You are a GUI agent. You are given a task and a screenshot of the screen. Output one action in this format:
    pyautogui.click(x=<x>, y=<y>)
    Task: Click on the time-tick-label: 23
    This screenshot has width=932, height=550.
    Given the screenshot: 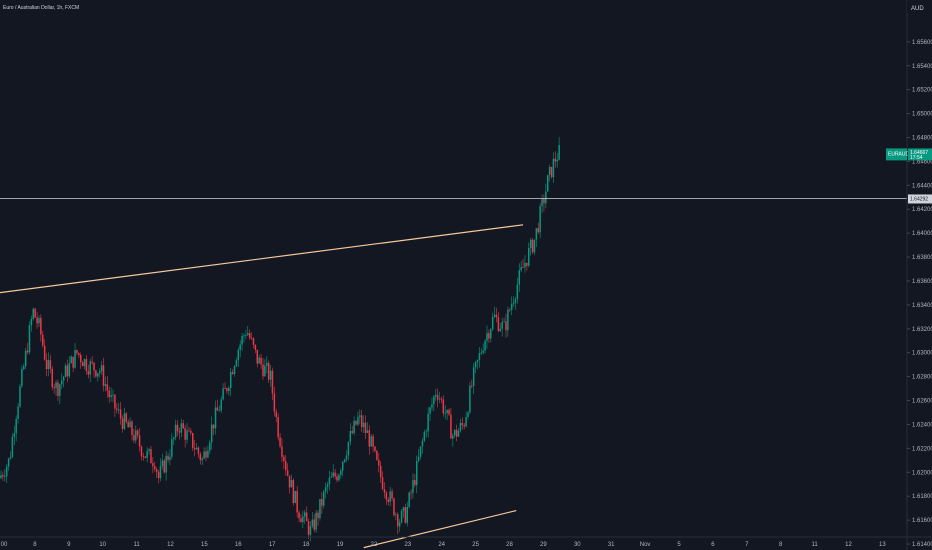 What is the action you would take?
    pyautogui.click(x=407, y=545)
    